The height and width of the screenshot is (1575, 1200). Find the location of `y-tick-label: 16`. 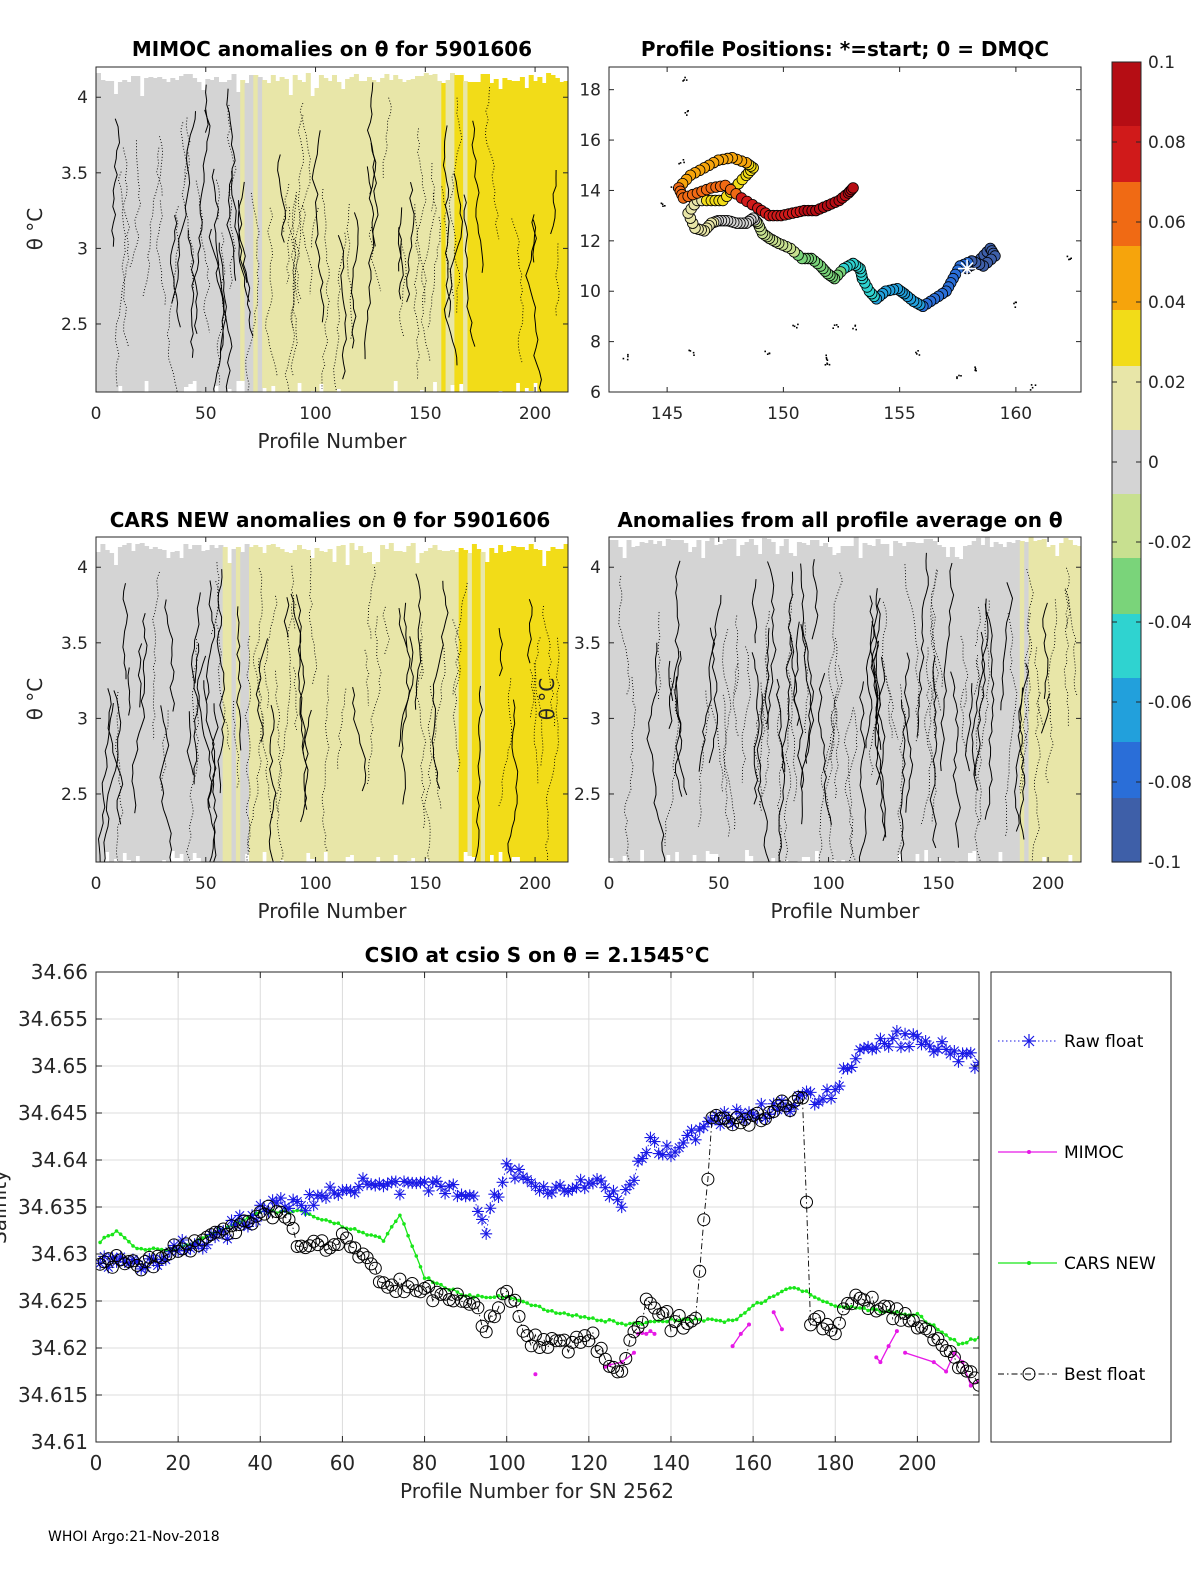

y-tick-label: 16 is located at coordinates (590, 141).